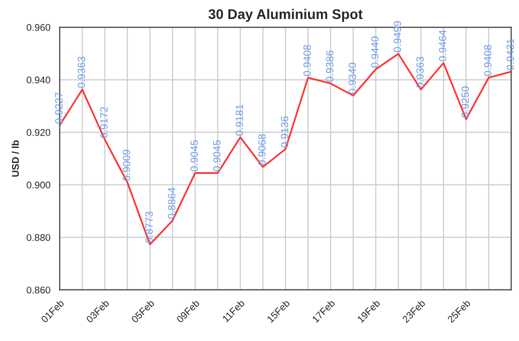 This screenshot has height=341, width=519. What do you see at coordinates (352, 78) in the screenshot?
I see `data-label: 0.9340` at bounding box center [352, 78].